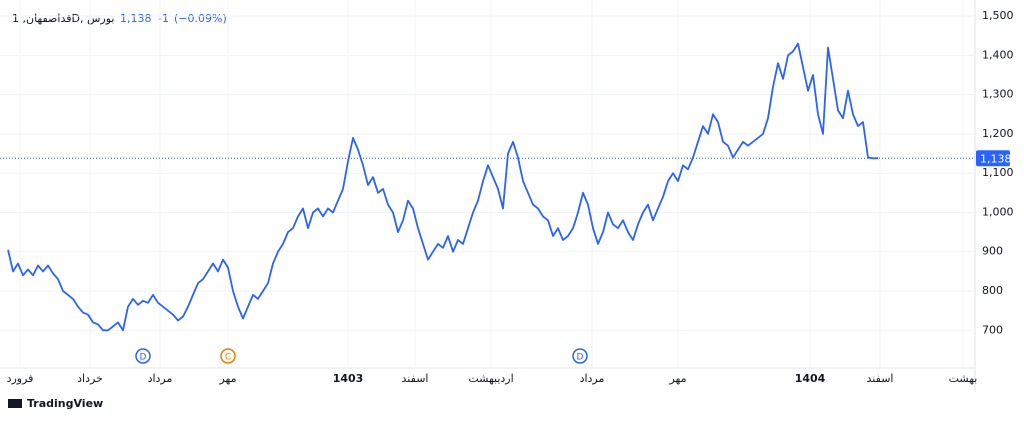 This screenshot has height=422, width=1024. What do you see at coordinates (200, 18) in the screenshot?
I see `change-percent: (−0.09%)` at bounding box center [200, 18].